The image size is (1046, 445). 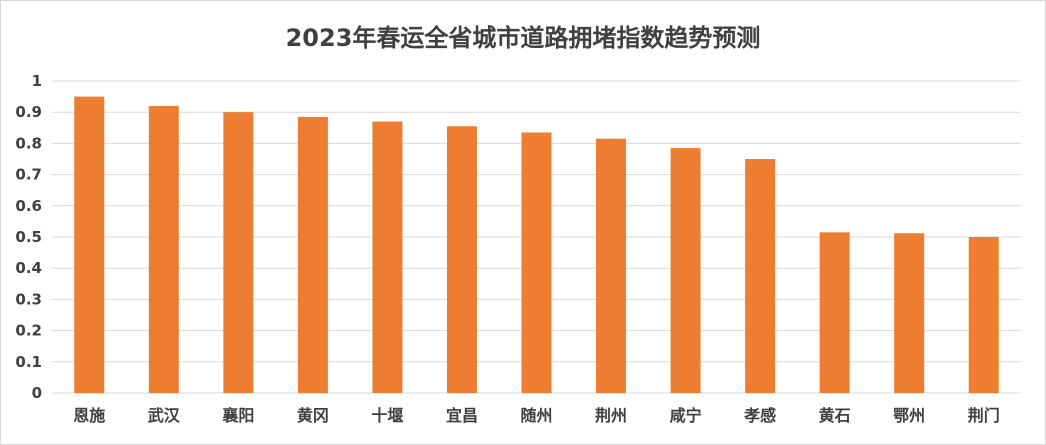 What do you see at coordinates (835, 415) in the screenshot?
I see `x-category-label: 黄石` at bounding box center [835, 415].